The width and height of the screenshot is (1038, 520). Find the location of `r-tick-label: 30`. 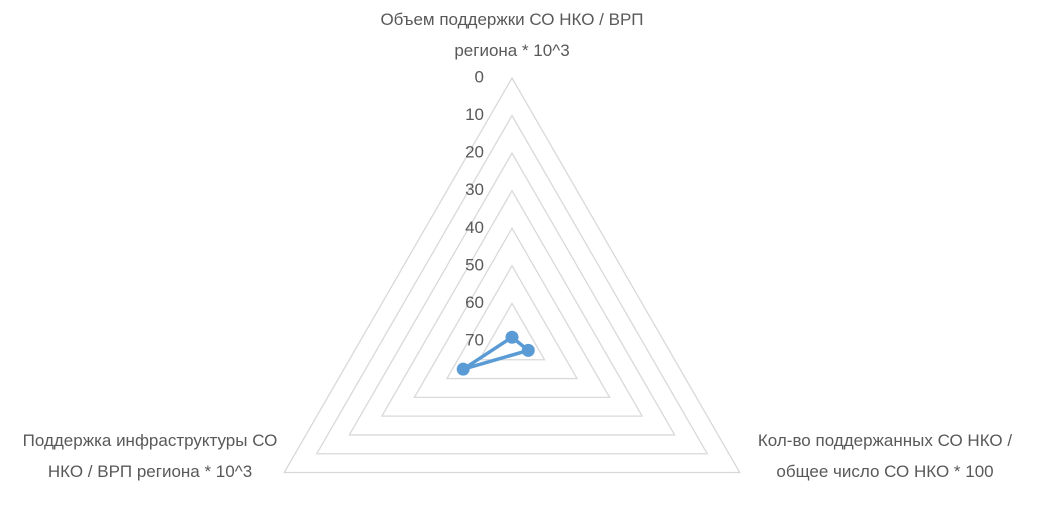

r-tick-label: 30 is located at coordinates (474, 189).